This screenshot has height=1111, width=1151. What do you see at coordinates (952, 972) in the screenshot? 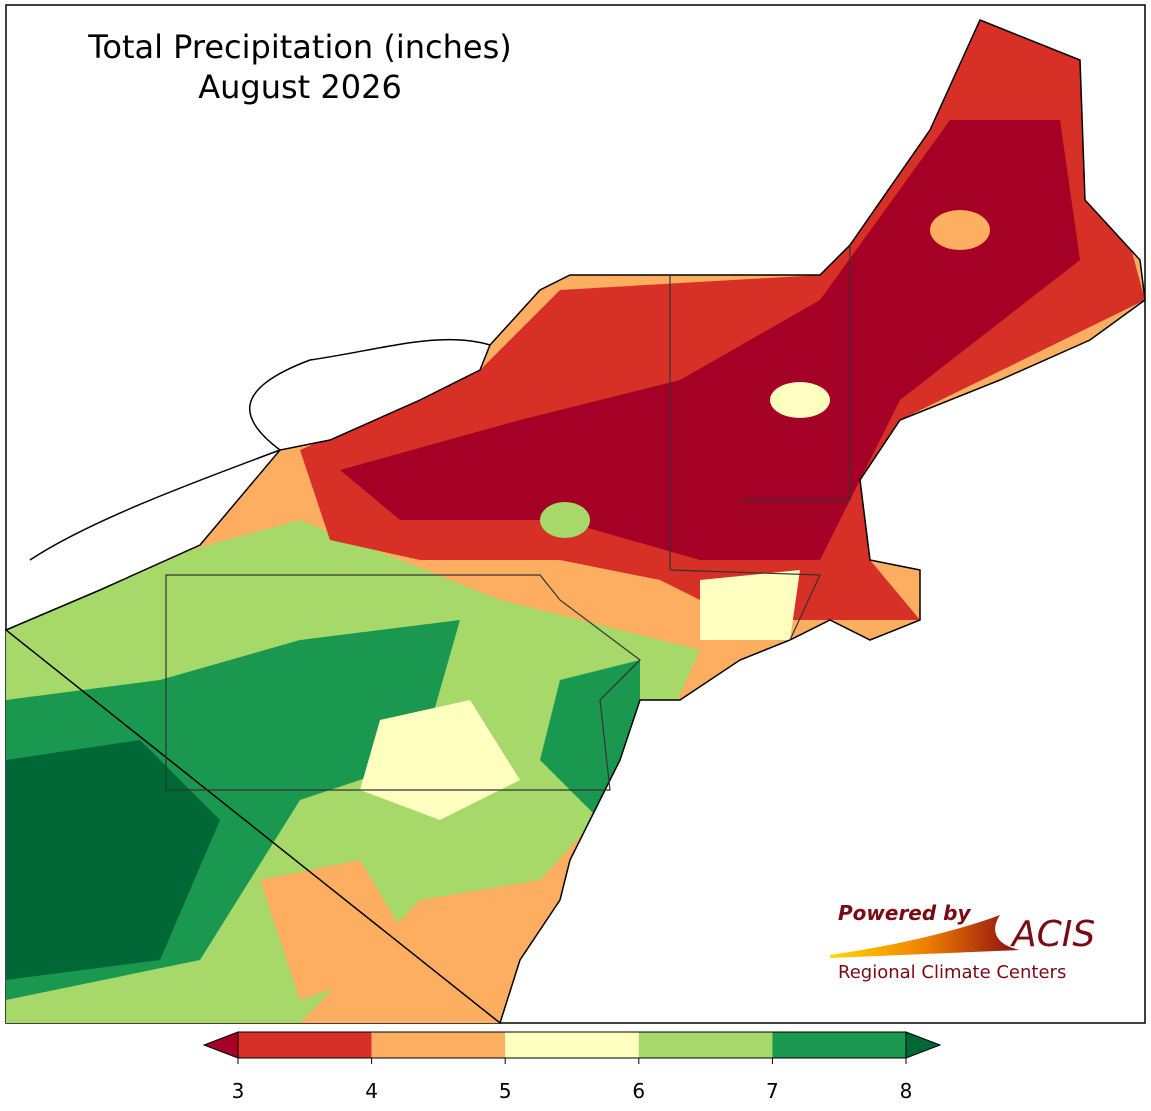
I see `logo-org: Regional Climate Centers` at bounding box center [952, 972].